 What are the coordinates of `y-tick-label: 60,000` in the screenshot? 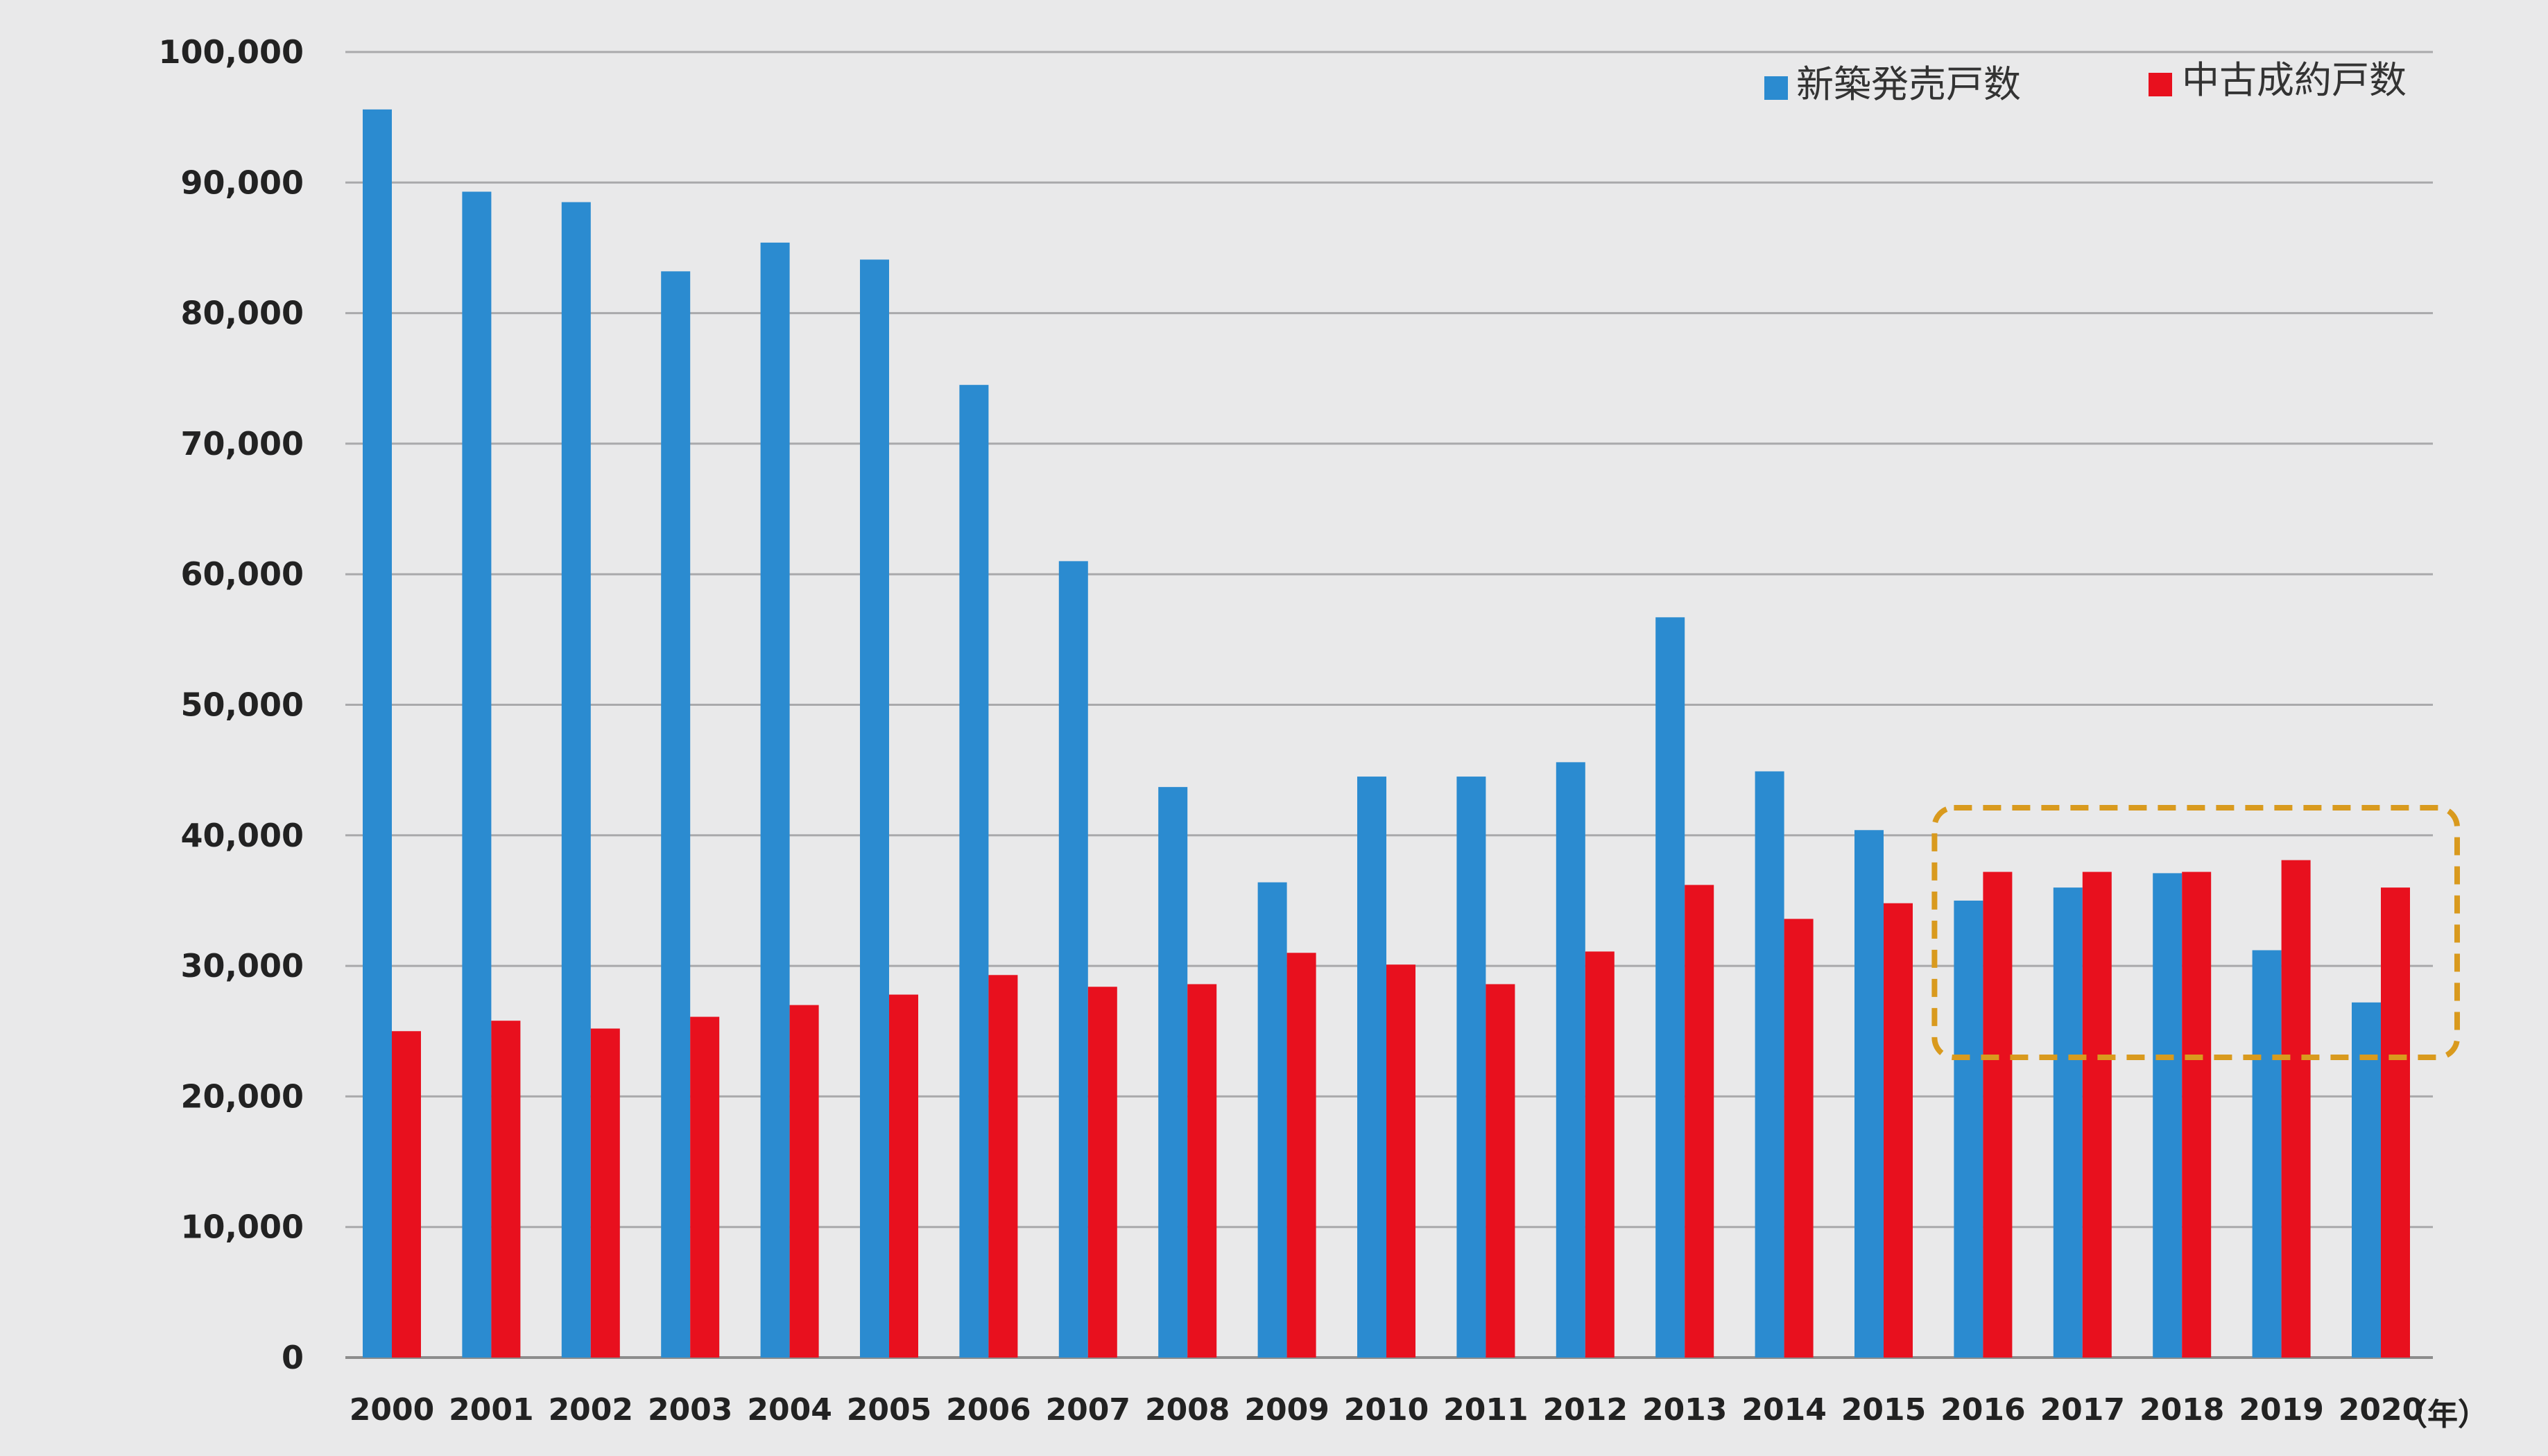 It's located at (242, 574).